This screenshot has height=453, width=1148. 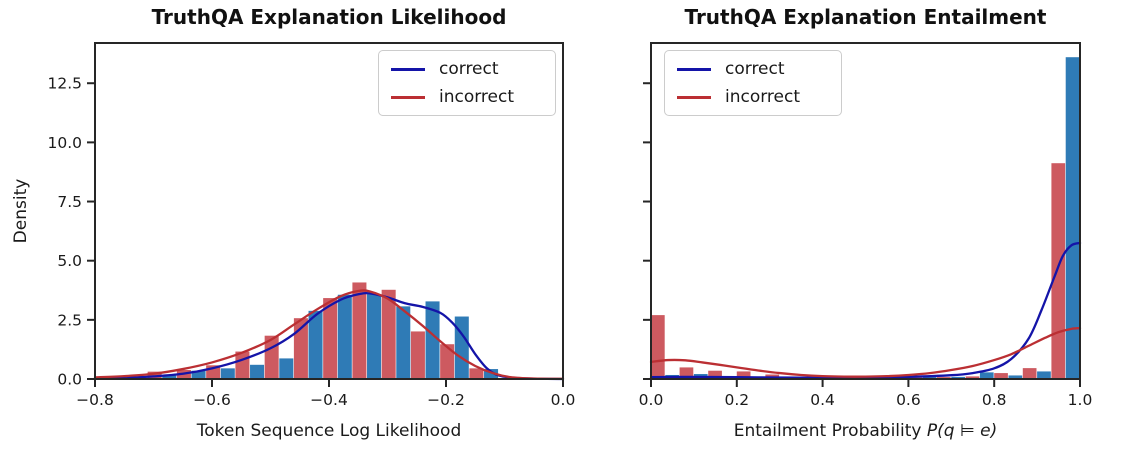 What do you see at coordinates (866, 394) in the screenshot?
I see `x-axis-ticks: 0.0 0.2 0.4 0.6 0.8 1.0` at bounding box center [866, 394].